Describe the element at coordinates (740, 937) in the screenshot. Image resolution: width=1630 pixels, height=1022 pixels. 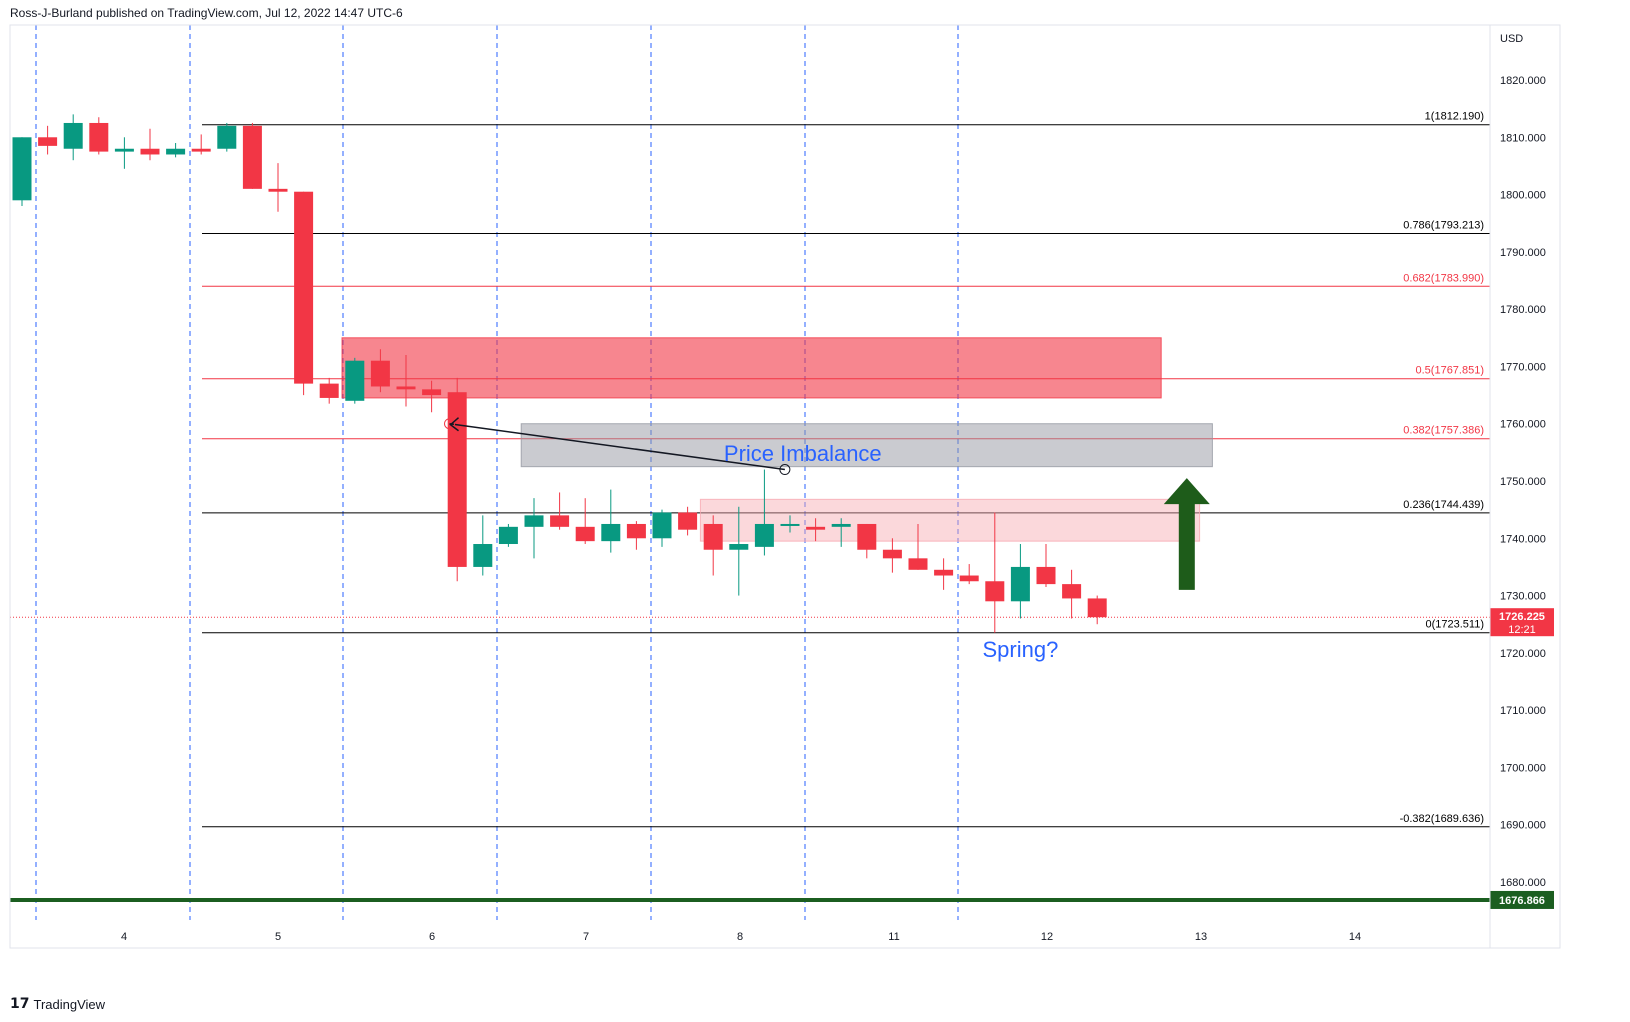
I see `x-tick-label: 8` at that location.